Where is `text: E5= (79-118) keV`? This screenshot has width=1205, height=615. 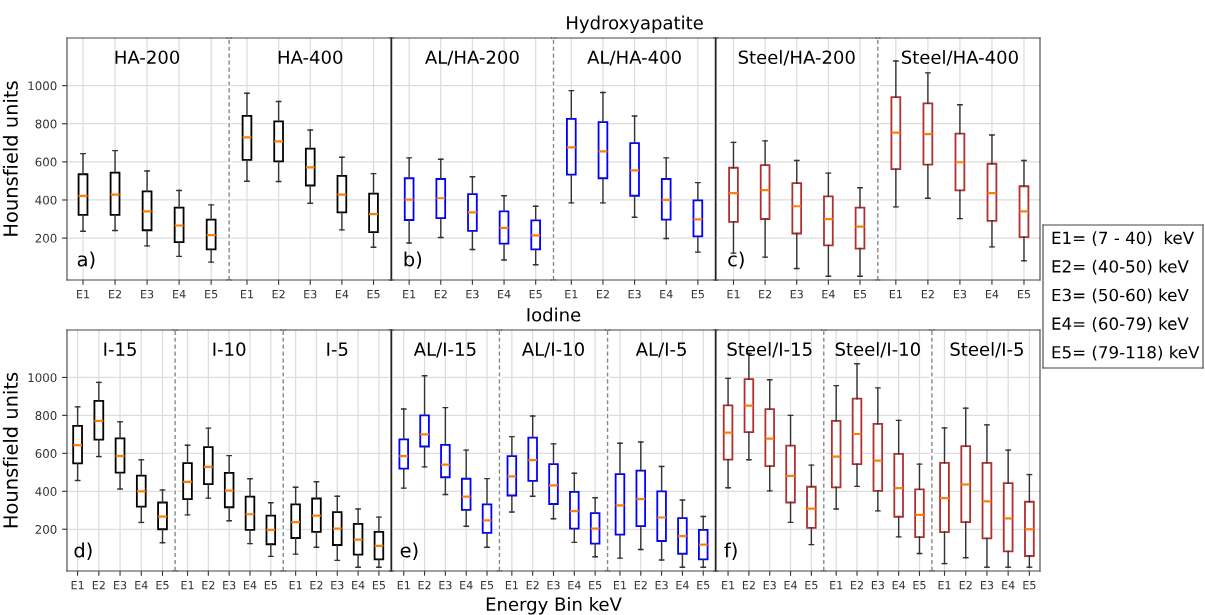 text: E5= (79-118) keV is located at coordinates (1126, 353).